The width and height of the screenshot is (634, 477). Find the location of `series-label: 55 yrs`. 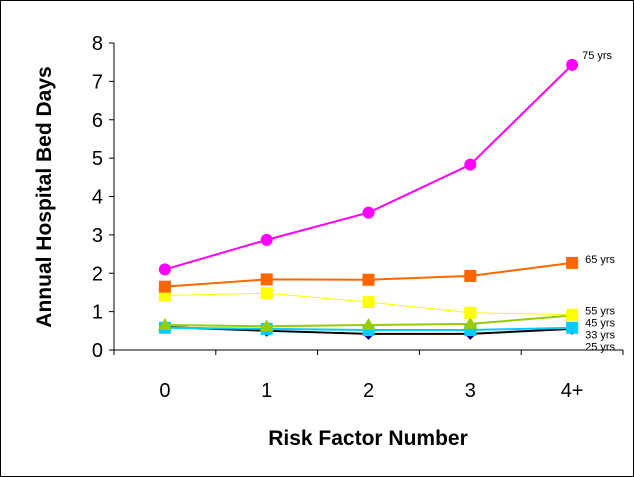

series-label: 55 yrs is located at coordinates (600, 312).